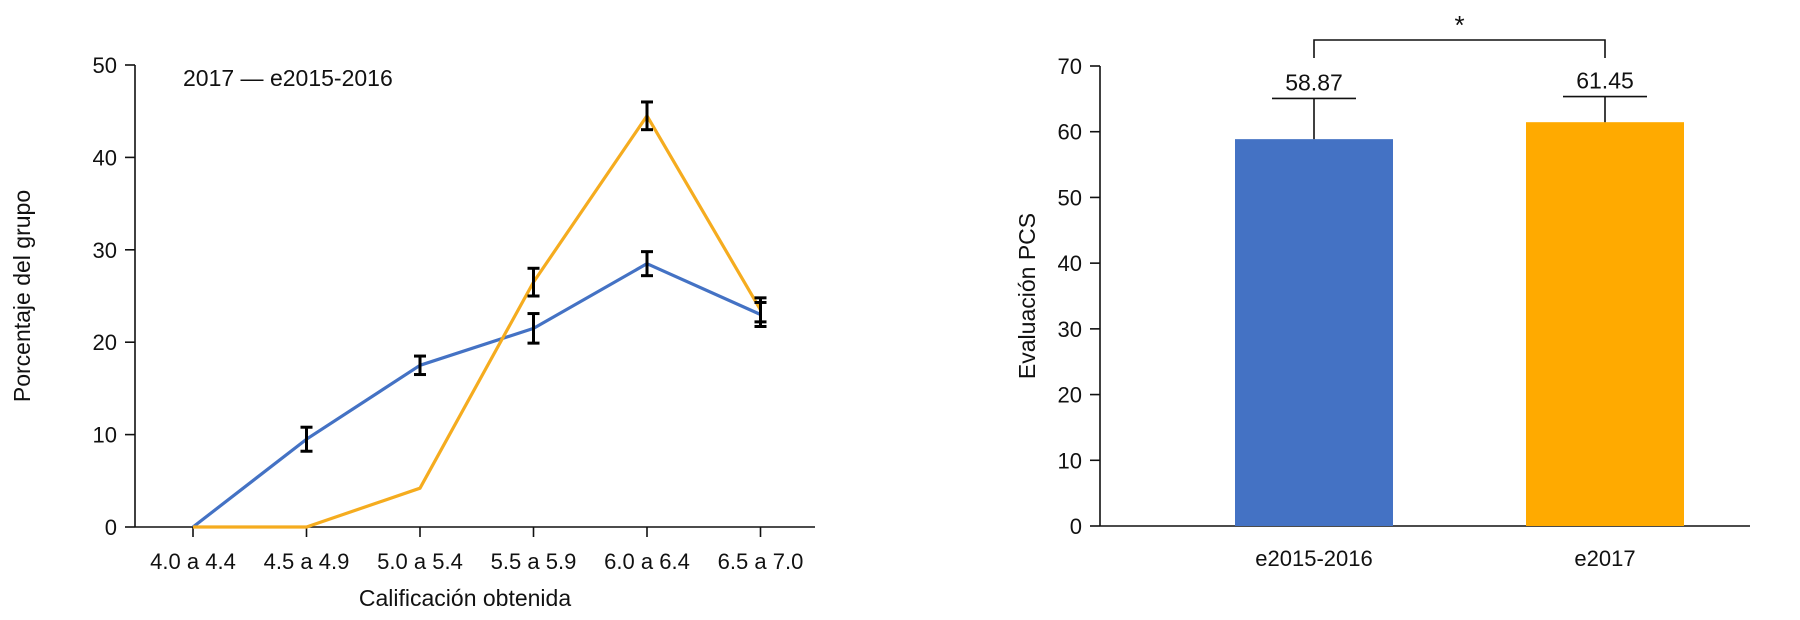 The image size is (1800, 620). What do you see at coordinates (193, 561) in the screenshot?
I see `x-tick-label: 4.0 a 4.4` at bounding box center [193, 561].